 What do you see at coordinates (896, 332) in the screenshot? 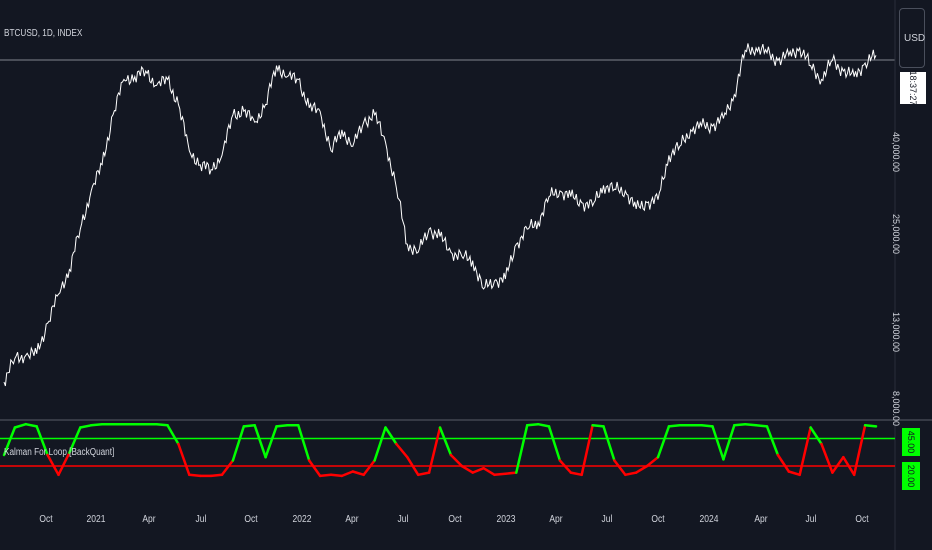
I see `y-tick-label: 13,000.00` at bounding box center [896, 332].